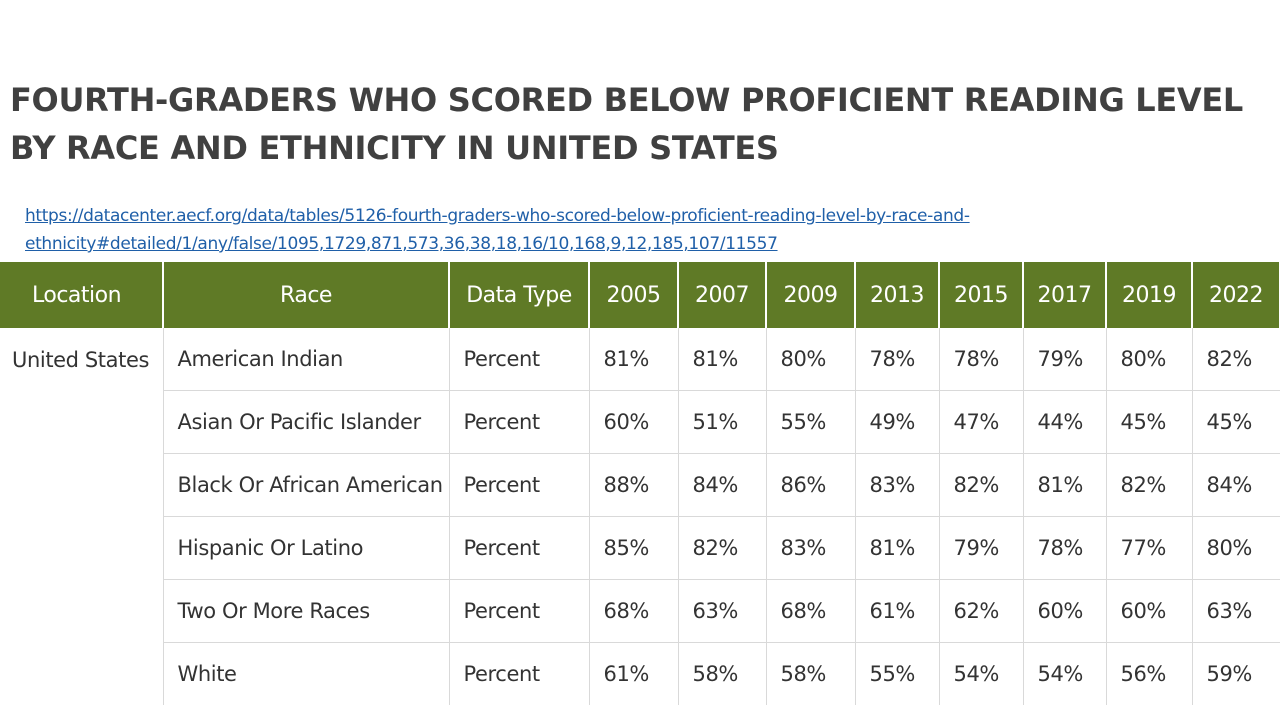 The image size is (1280, 720). I want to click on value-cell: 86%, so click(811, 485).